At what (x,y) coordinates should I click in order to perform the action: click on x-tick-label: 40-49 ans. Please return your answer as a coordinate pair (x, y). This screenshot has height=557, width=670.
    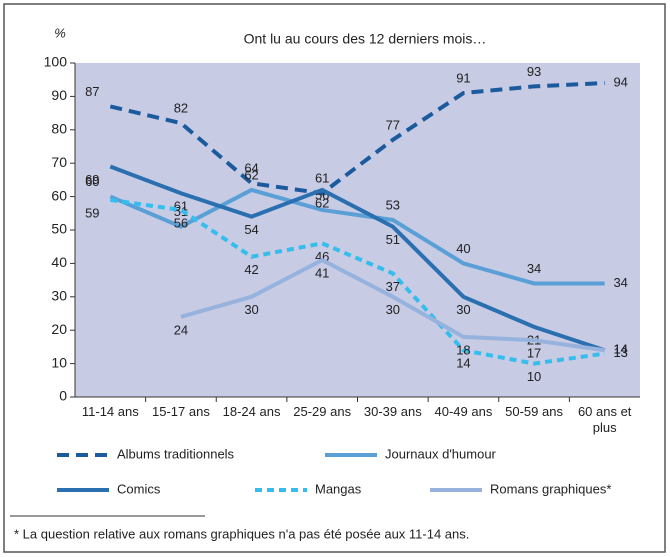
    Looking at the image, I should click on (463, 411).